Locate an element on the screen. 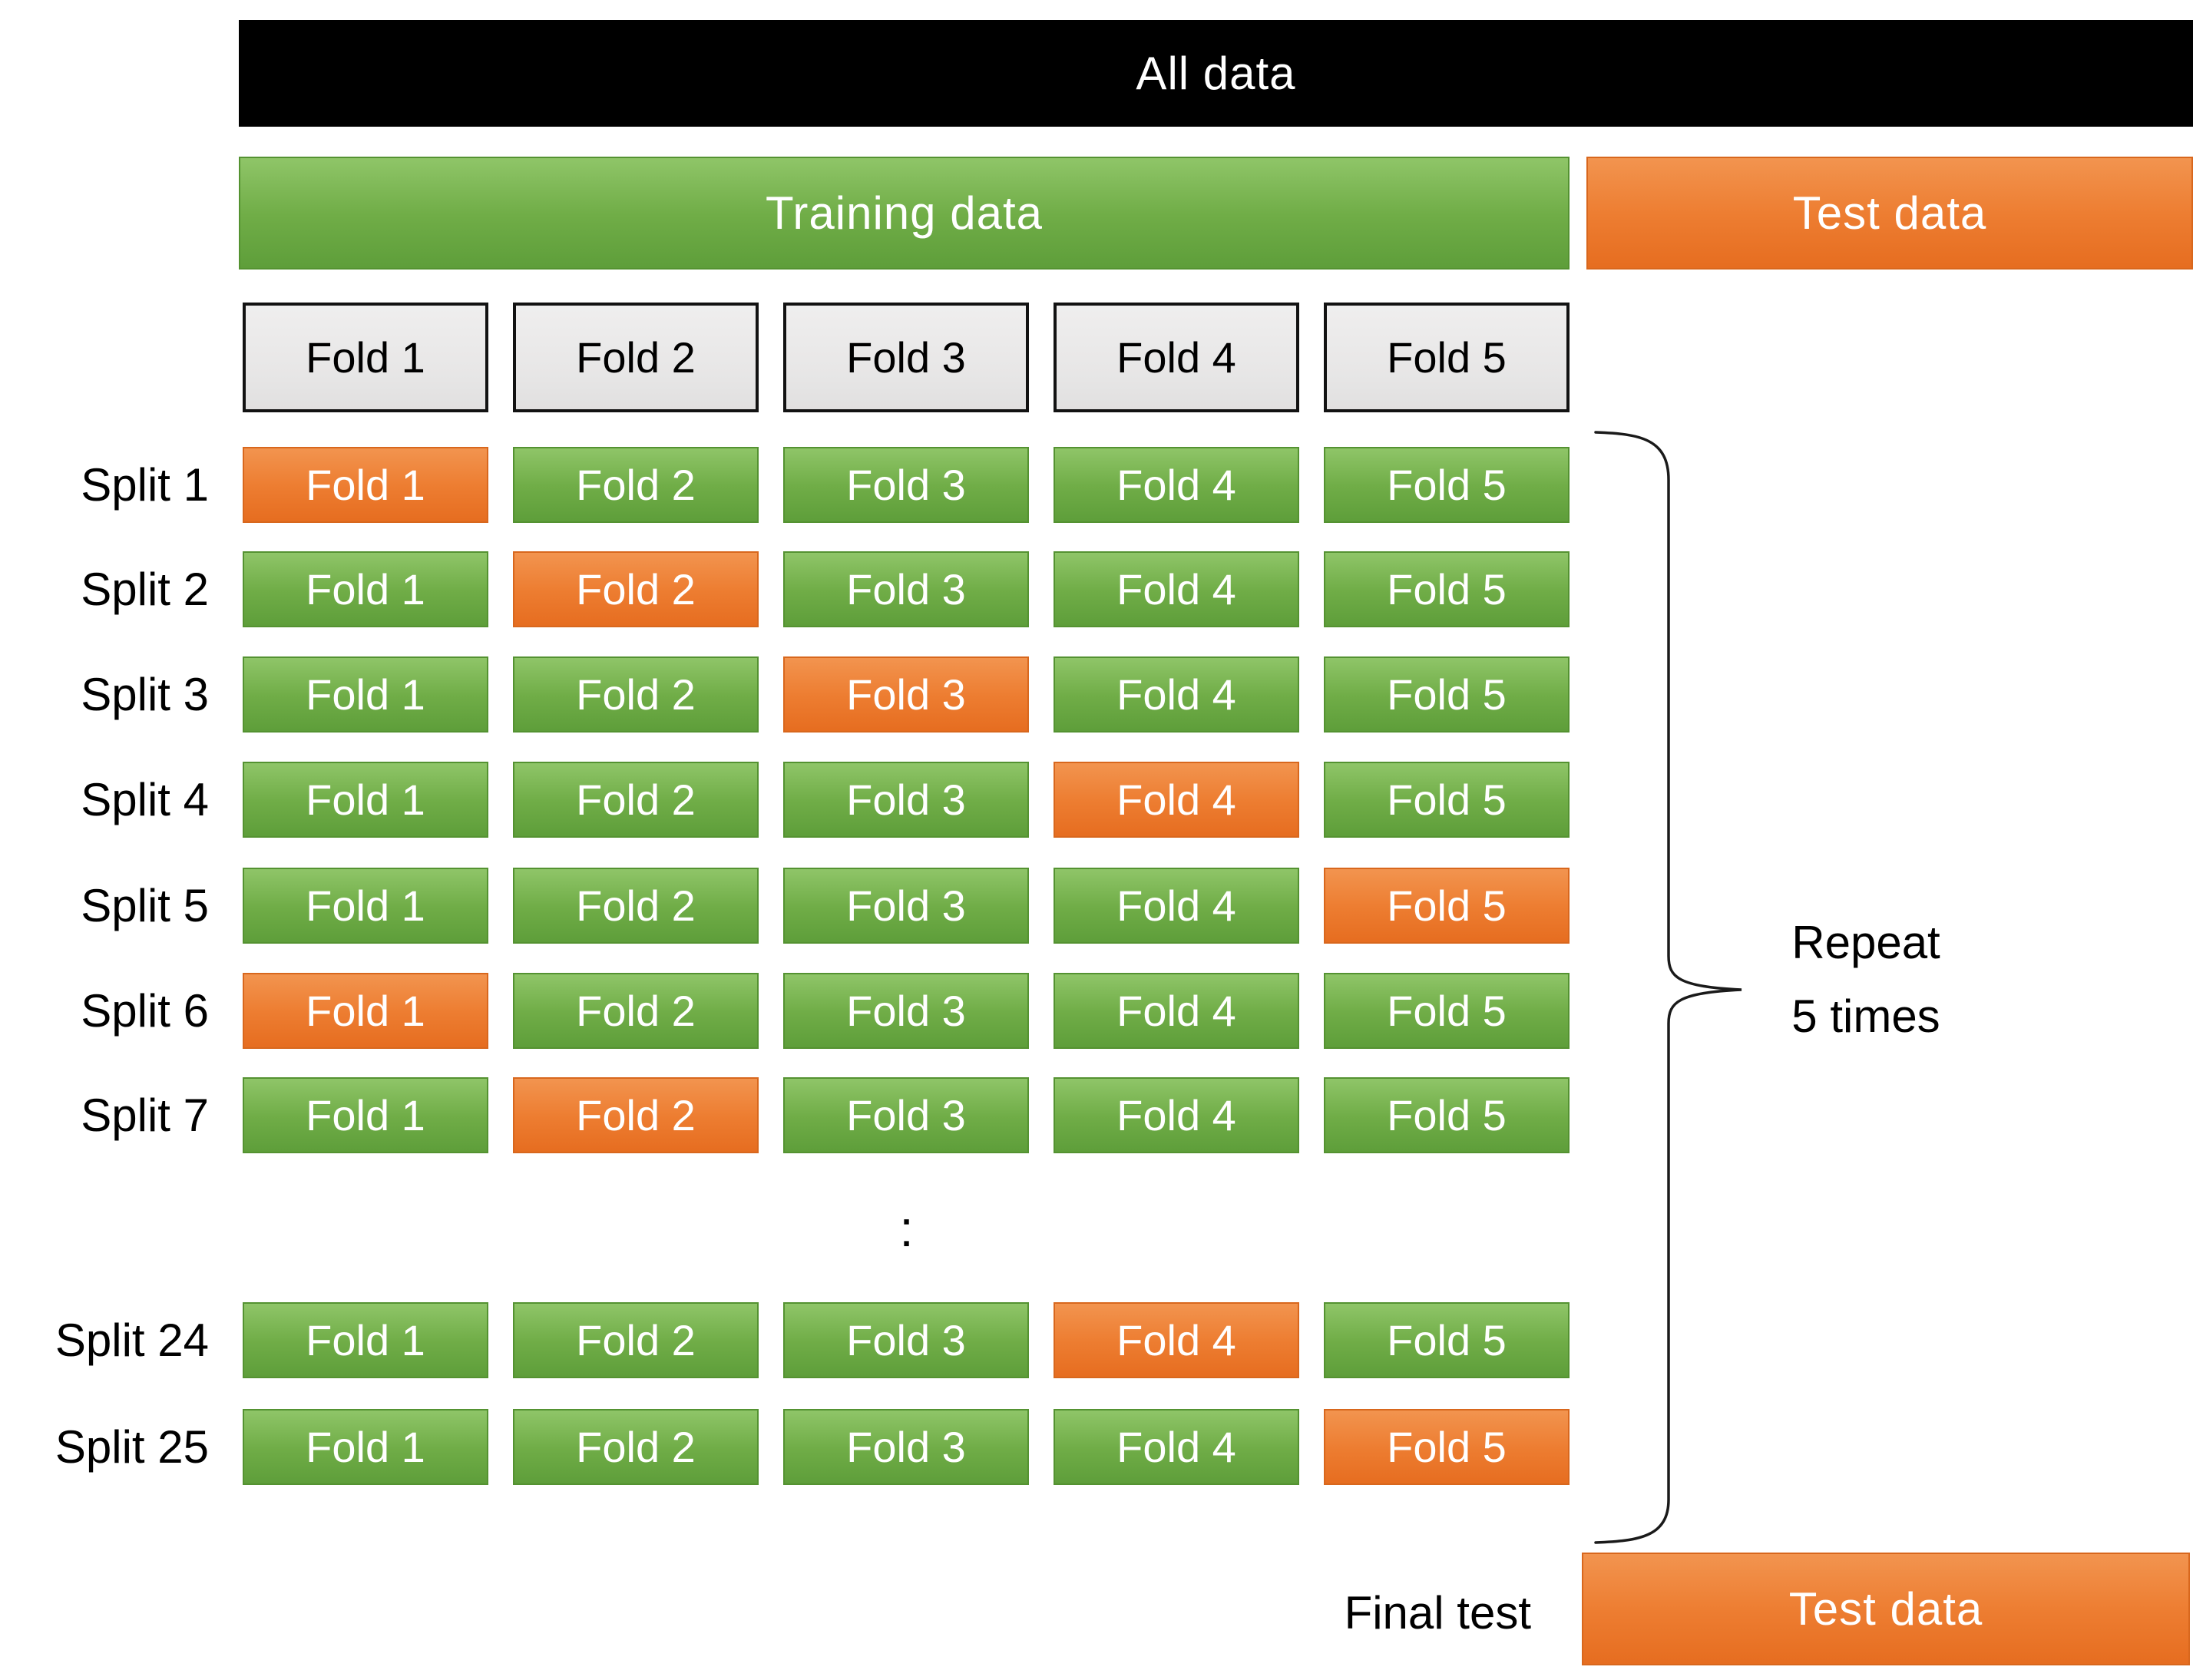  training-data-label: Training data is located at coordinates (904, 213).